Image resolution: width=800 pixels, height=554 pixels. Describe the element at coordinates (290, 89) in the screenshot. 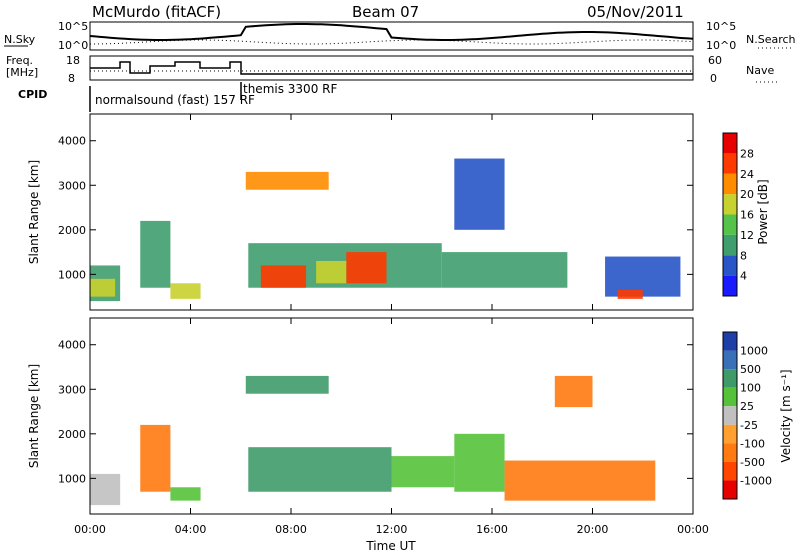

I see `cpid-program-1: themis 3300 RF` at that location.